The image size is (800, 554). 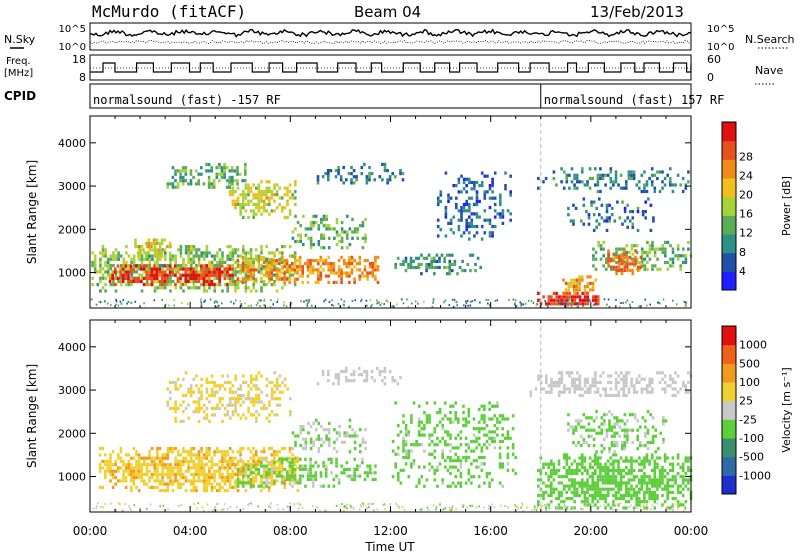 I want to click on noise-tick-right-low: 10^0, so click(x=720, y=47).